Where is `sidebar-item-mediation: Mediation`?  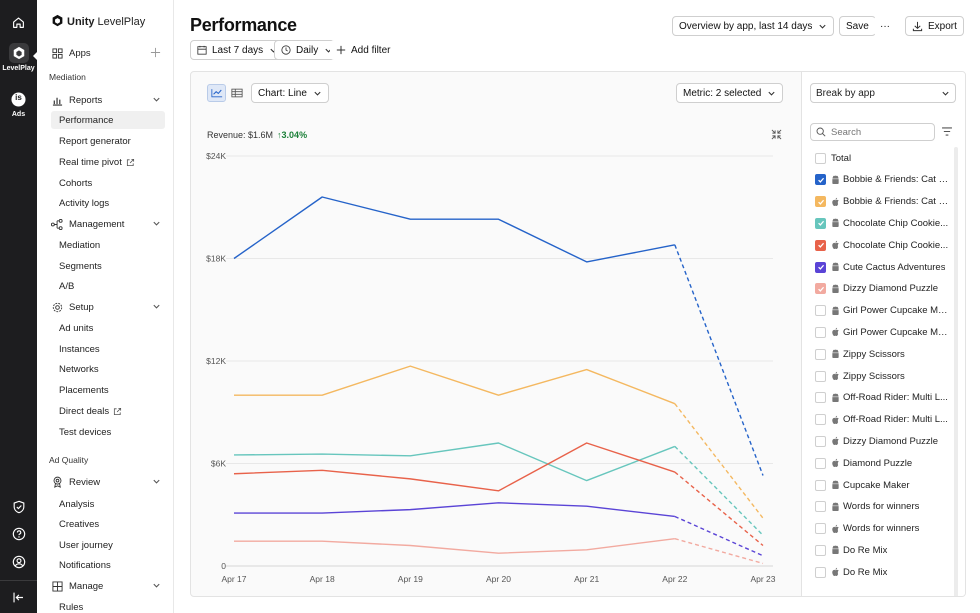 sidebar-item-mediation: Mediation is located at coordinates (108, 245).